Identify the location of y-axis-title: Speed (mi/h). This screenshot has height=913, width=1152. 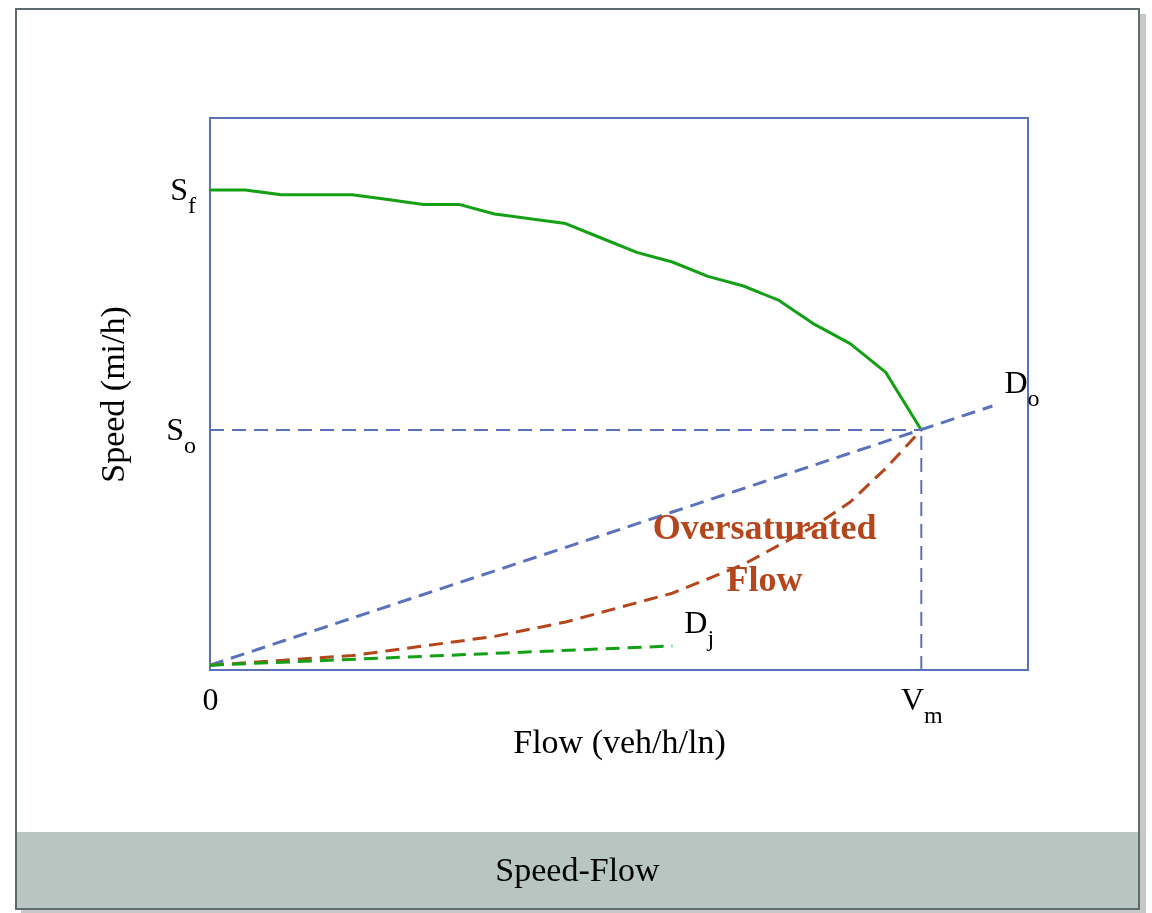
(112, 394).